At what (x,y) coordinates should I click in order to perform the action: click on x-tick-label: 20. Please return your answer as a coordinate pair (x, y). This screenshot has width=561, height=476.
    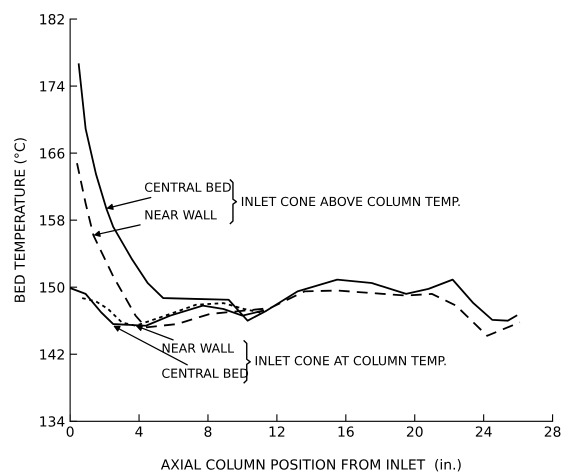
    Looking at the image, I should click on (414, 431).